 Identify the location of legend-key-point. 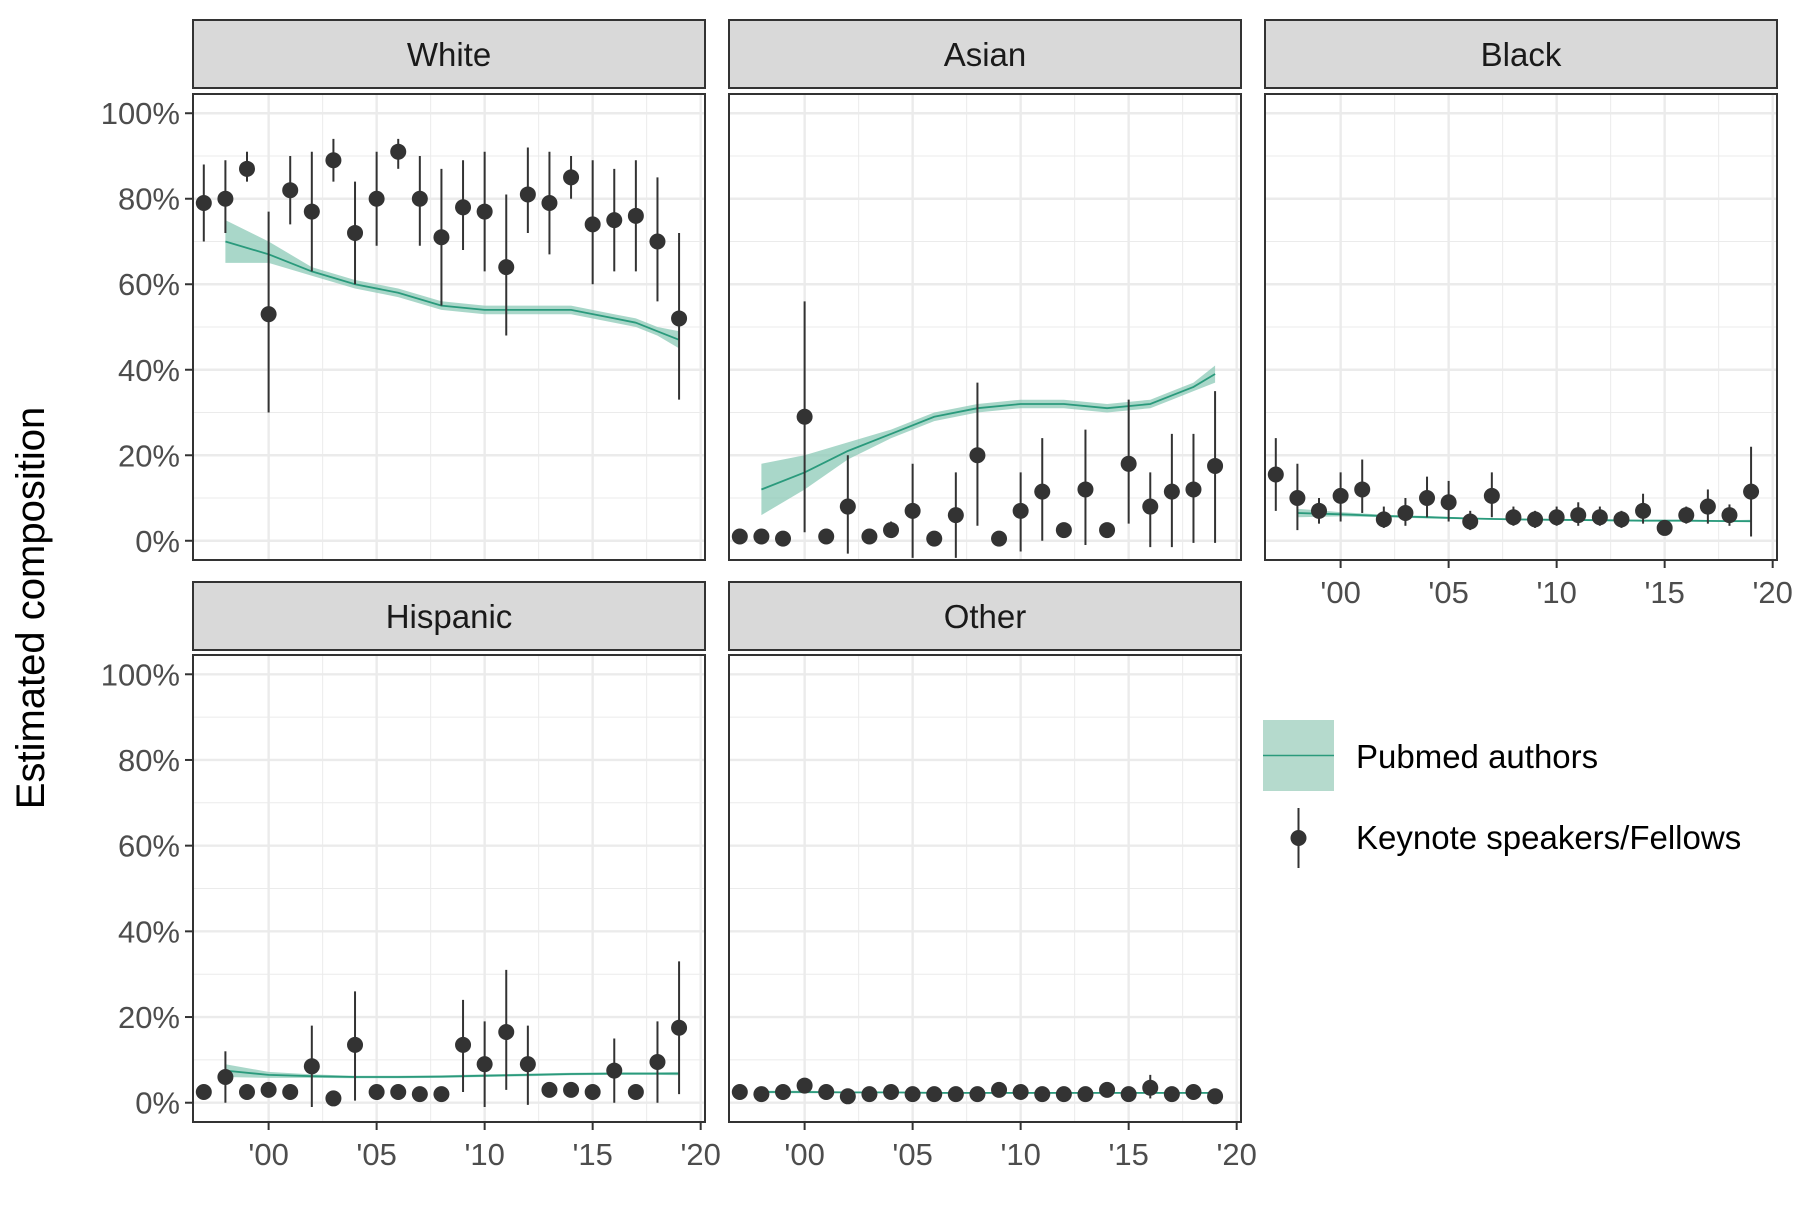
(1298, 838).